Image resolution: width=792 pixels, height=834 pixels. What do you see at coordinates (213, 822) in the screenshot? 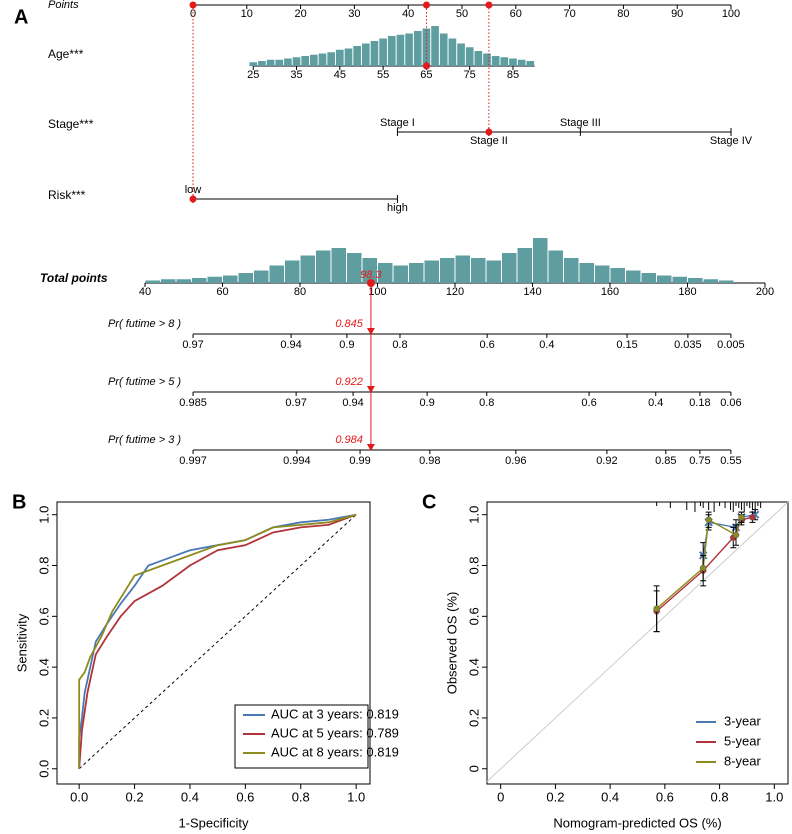
I see `x-axis-label: 1-Specificity` at bounding box center [213, 822].